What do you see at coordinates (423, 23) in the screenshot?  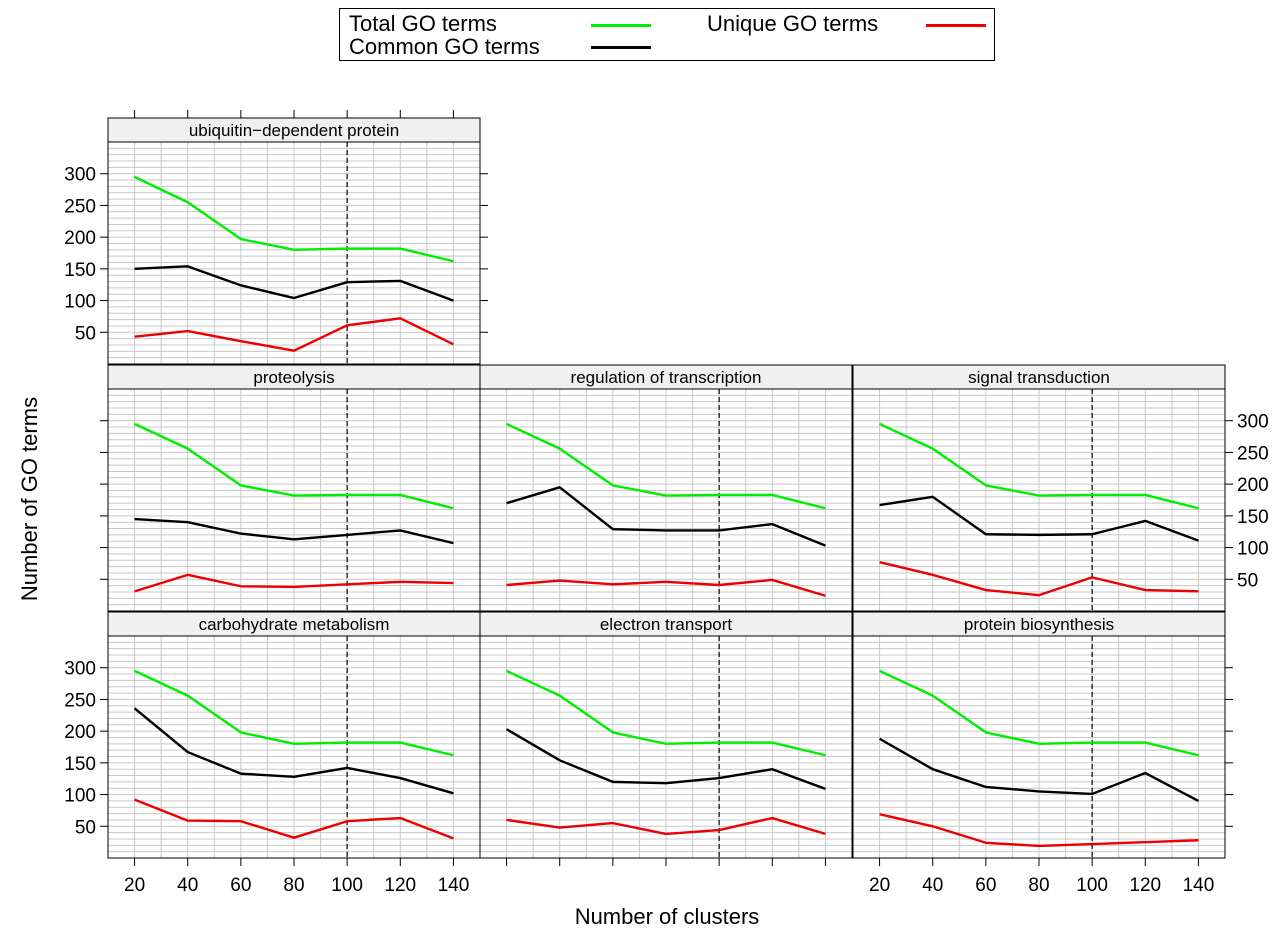 I see `legend-label-total: Total GO terms` at bounding box center [423, 23].